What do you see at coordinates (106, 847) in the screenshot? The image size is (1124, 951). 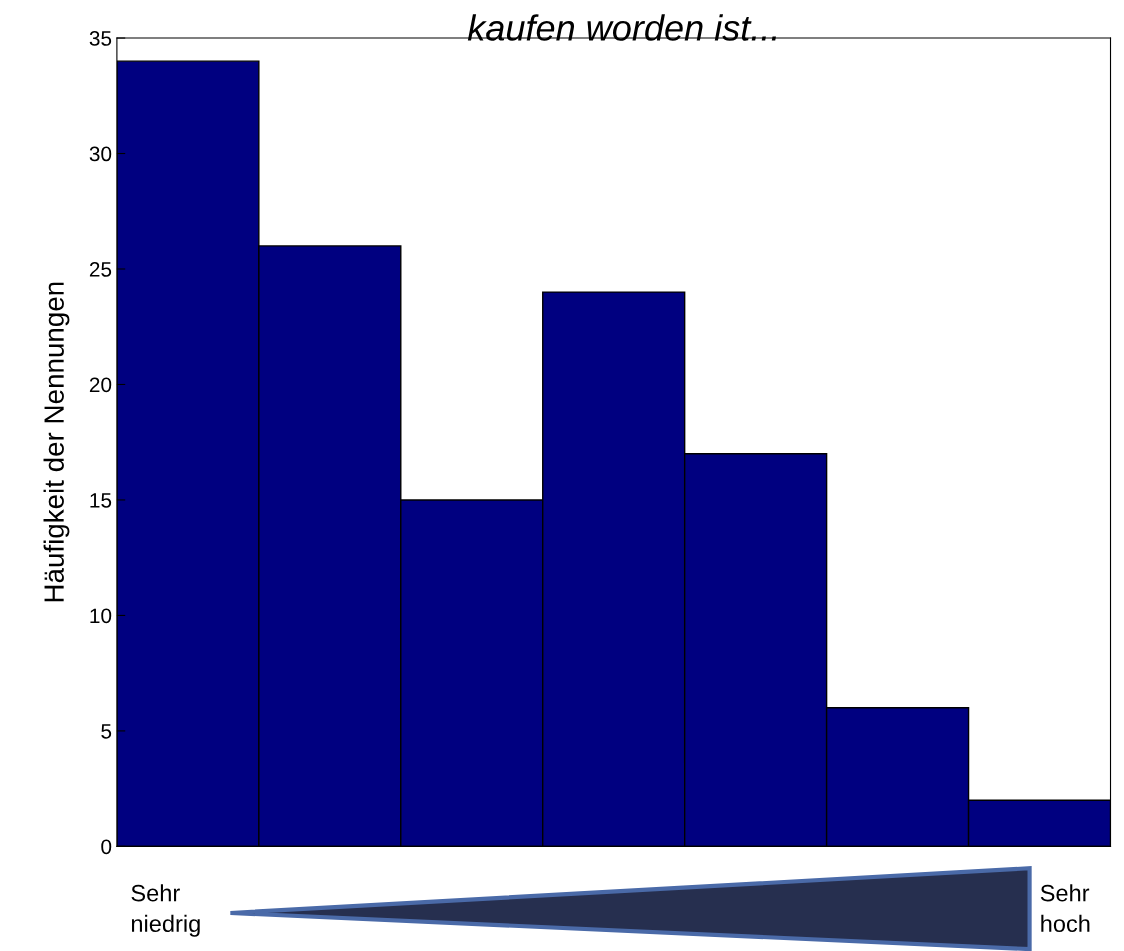 I see `y-tick-label: 0` at bounding box center [106, 847].